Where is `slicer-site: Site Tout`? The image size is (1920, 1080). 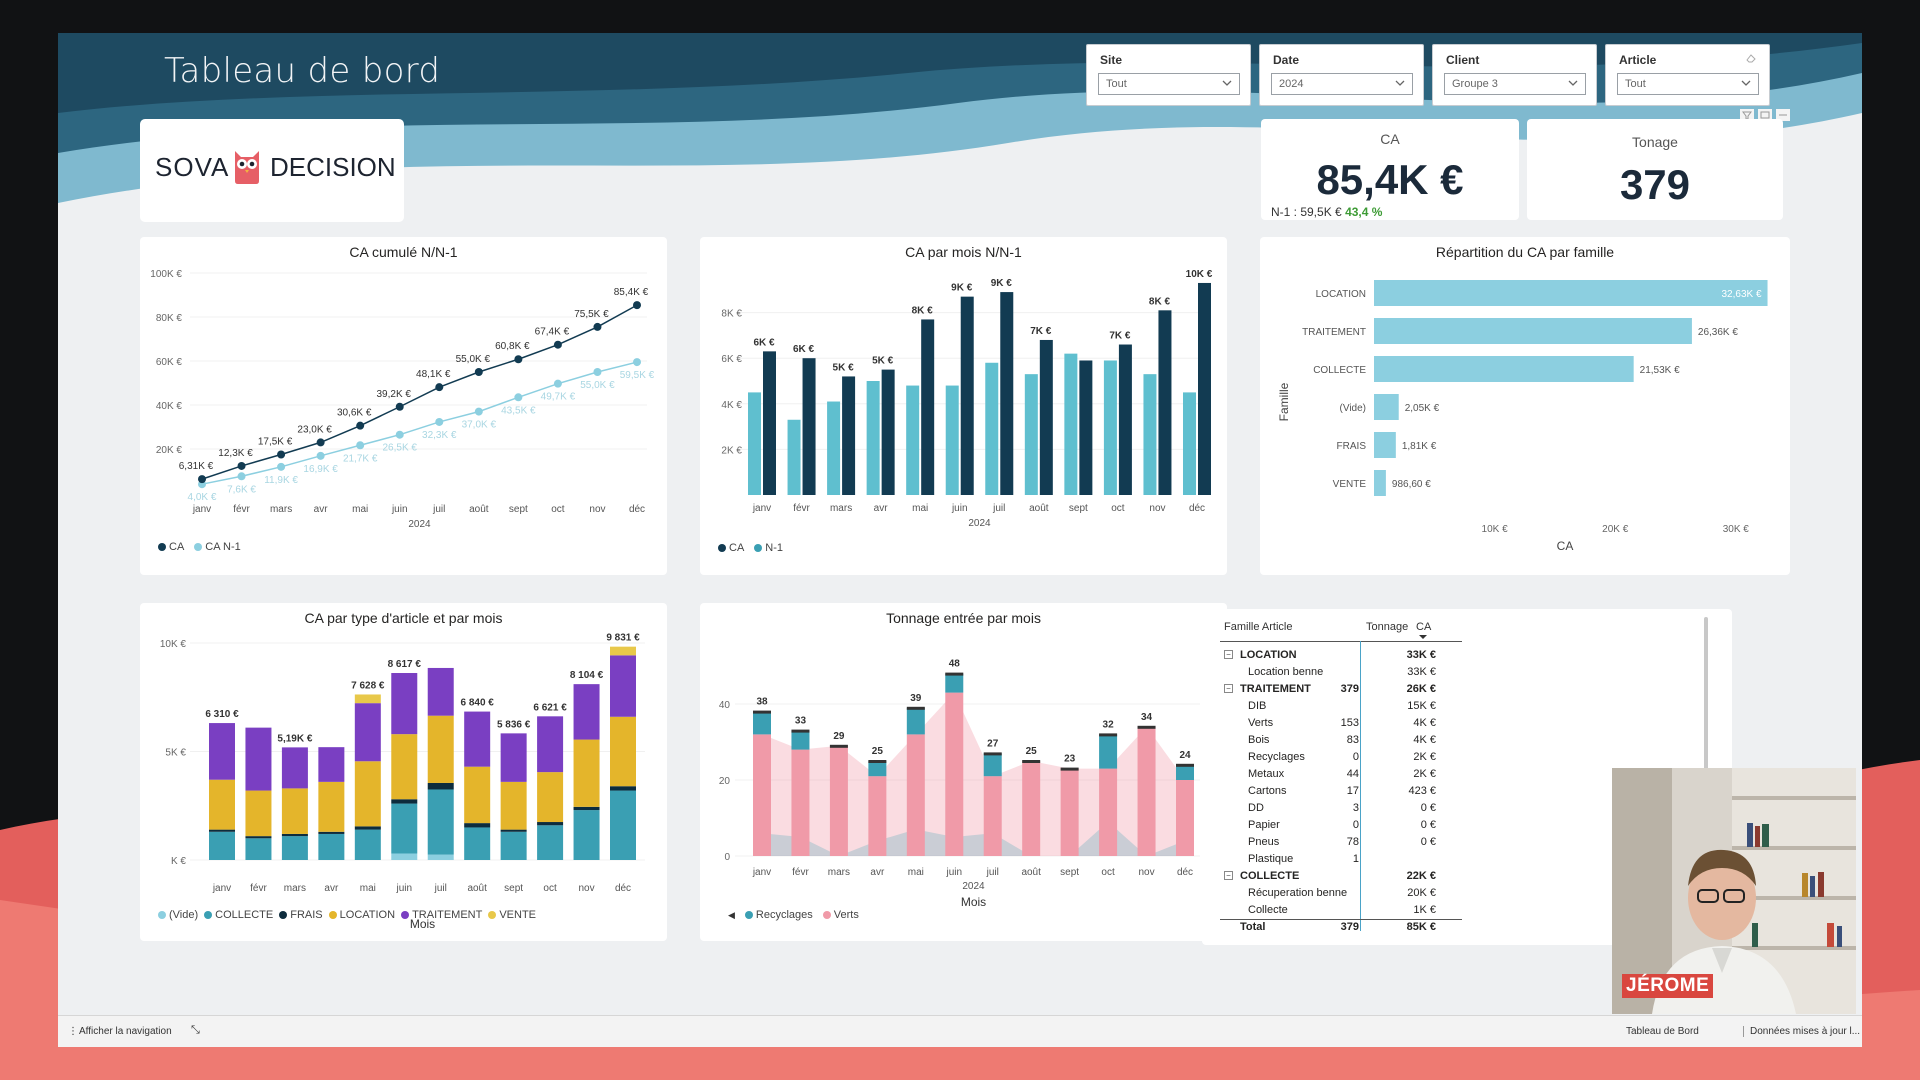 slicer-site: Site Tout is located at coordinates (1168, 75).